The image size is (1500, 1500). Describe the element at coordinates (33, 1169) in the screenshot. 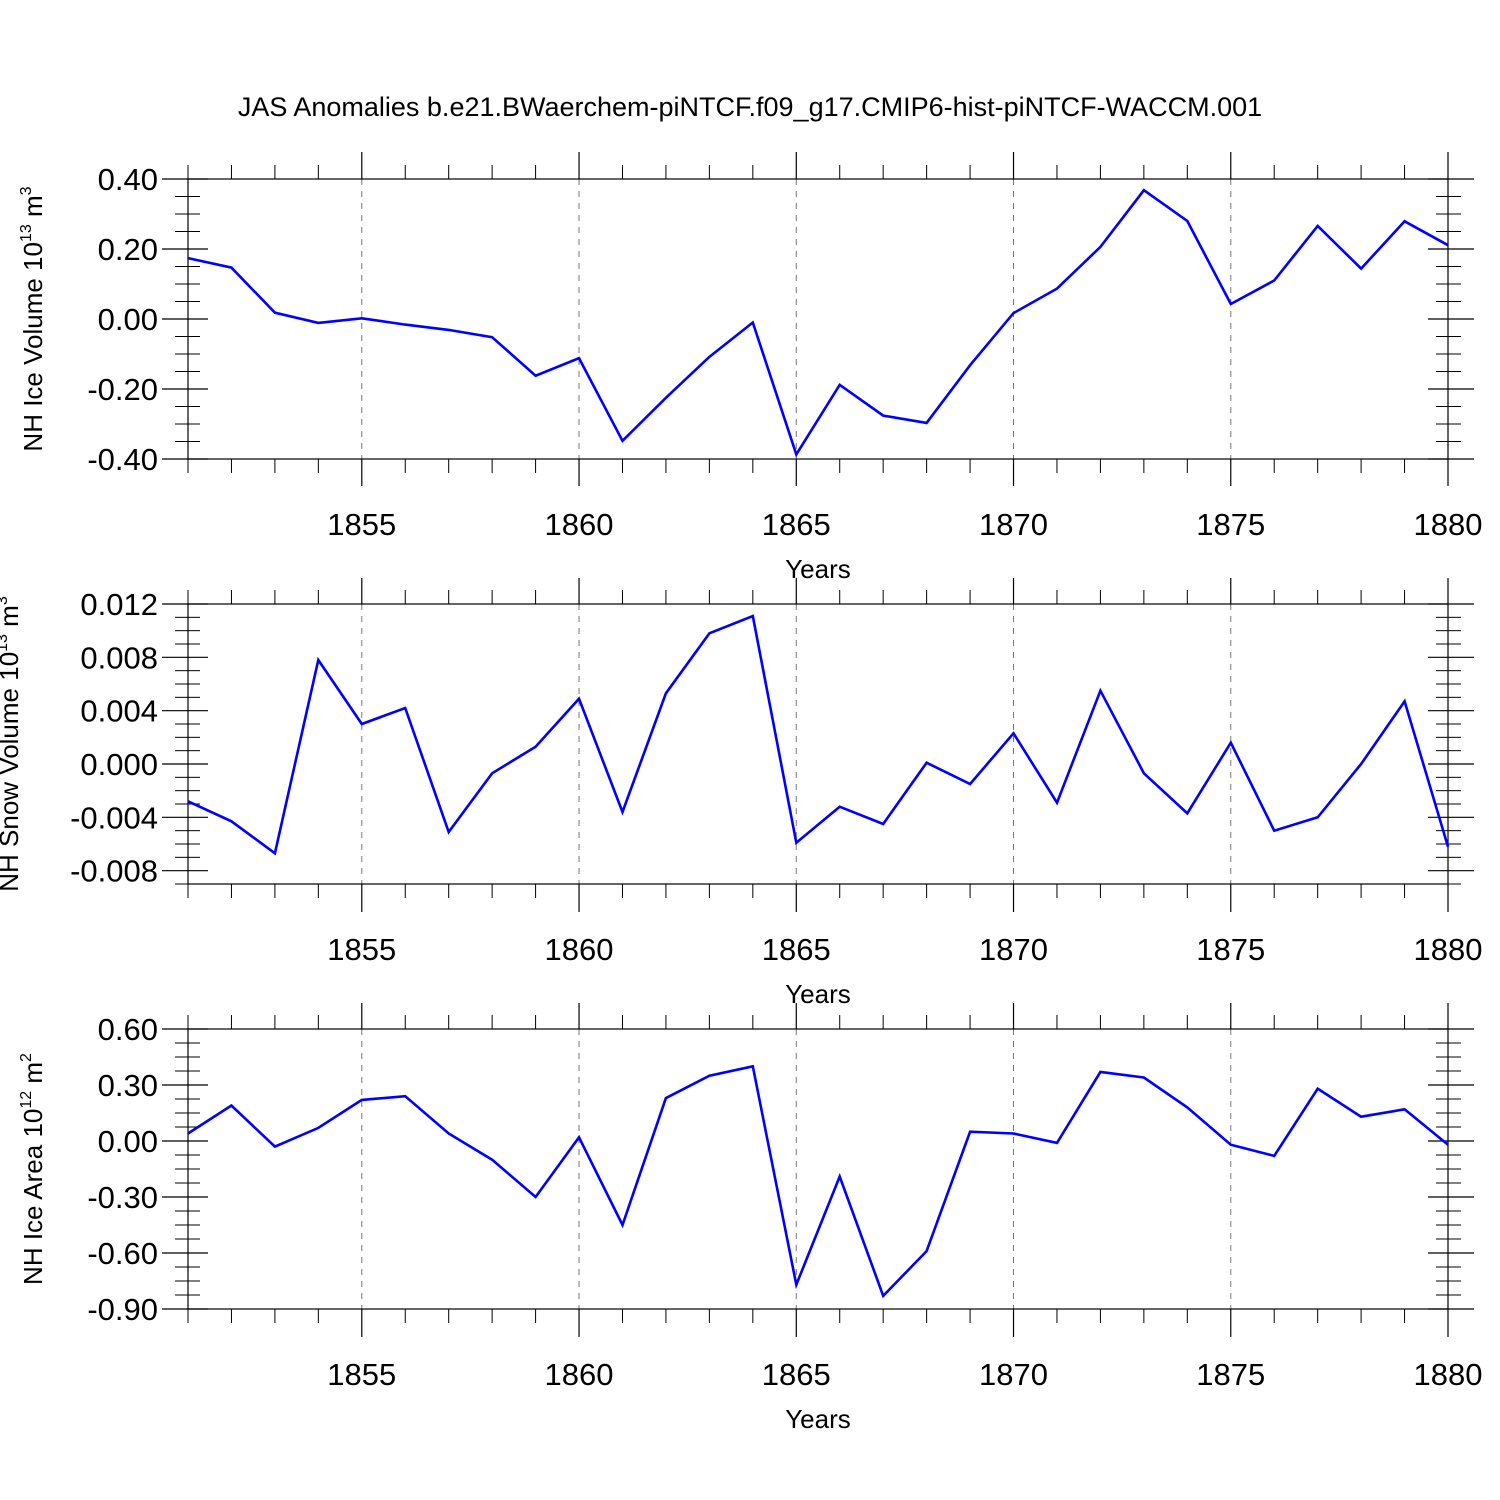

I see `y-axis-title: NH Ice Area 1012 m2` at that location.